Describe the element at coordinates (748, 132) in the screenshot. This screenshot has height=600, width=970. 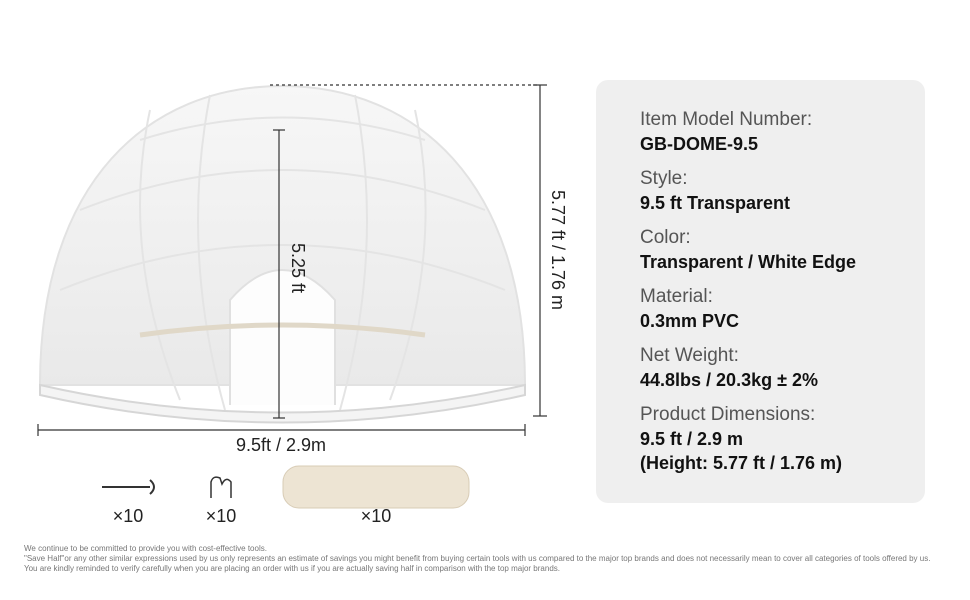
I see `spec-item: Item Model Number: GB-DOME-9.5` at that location.